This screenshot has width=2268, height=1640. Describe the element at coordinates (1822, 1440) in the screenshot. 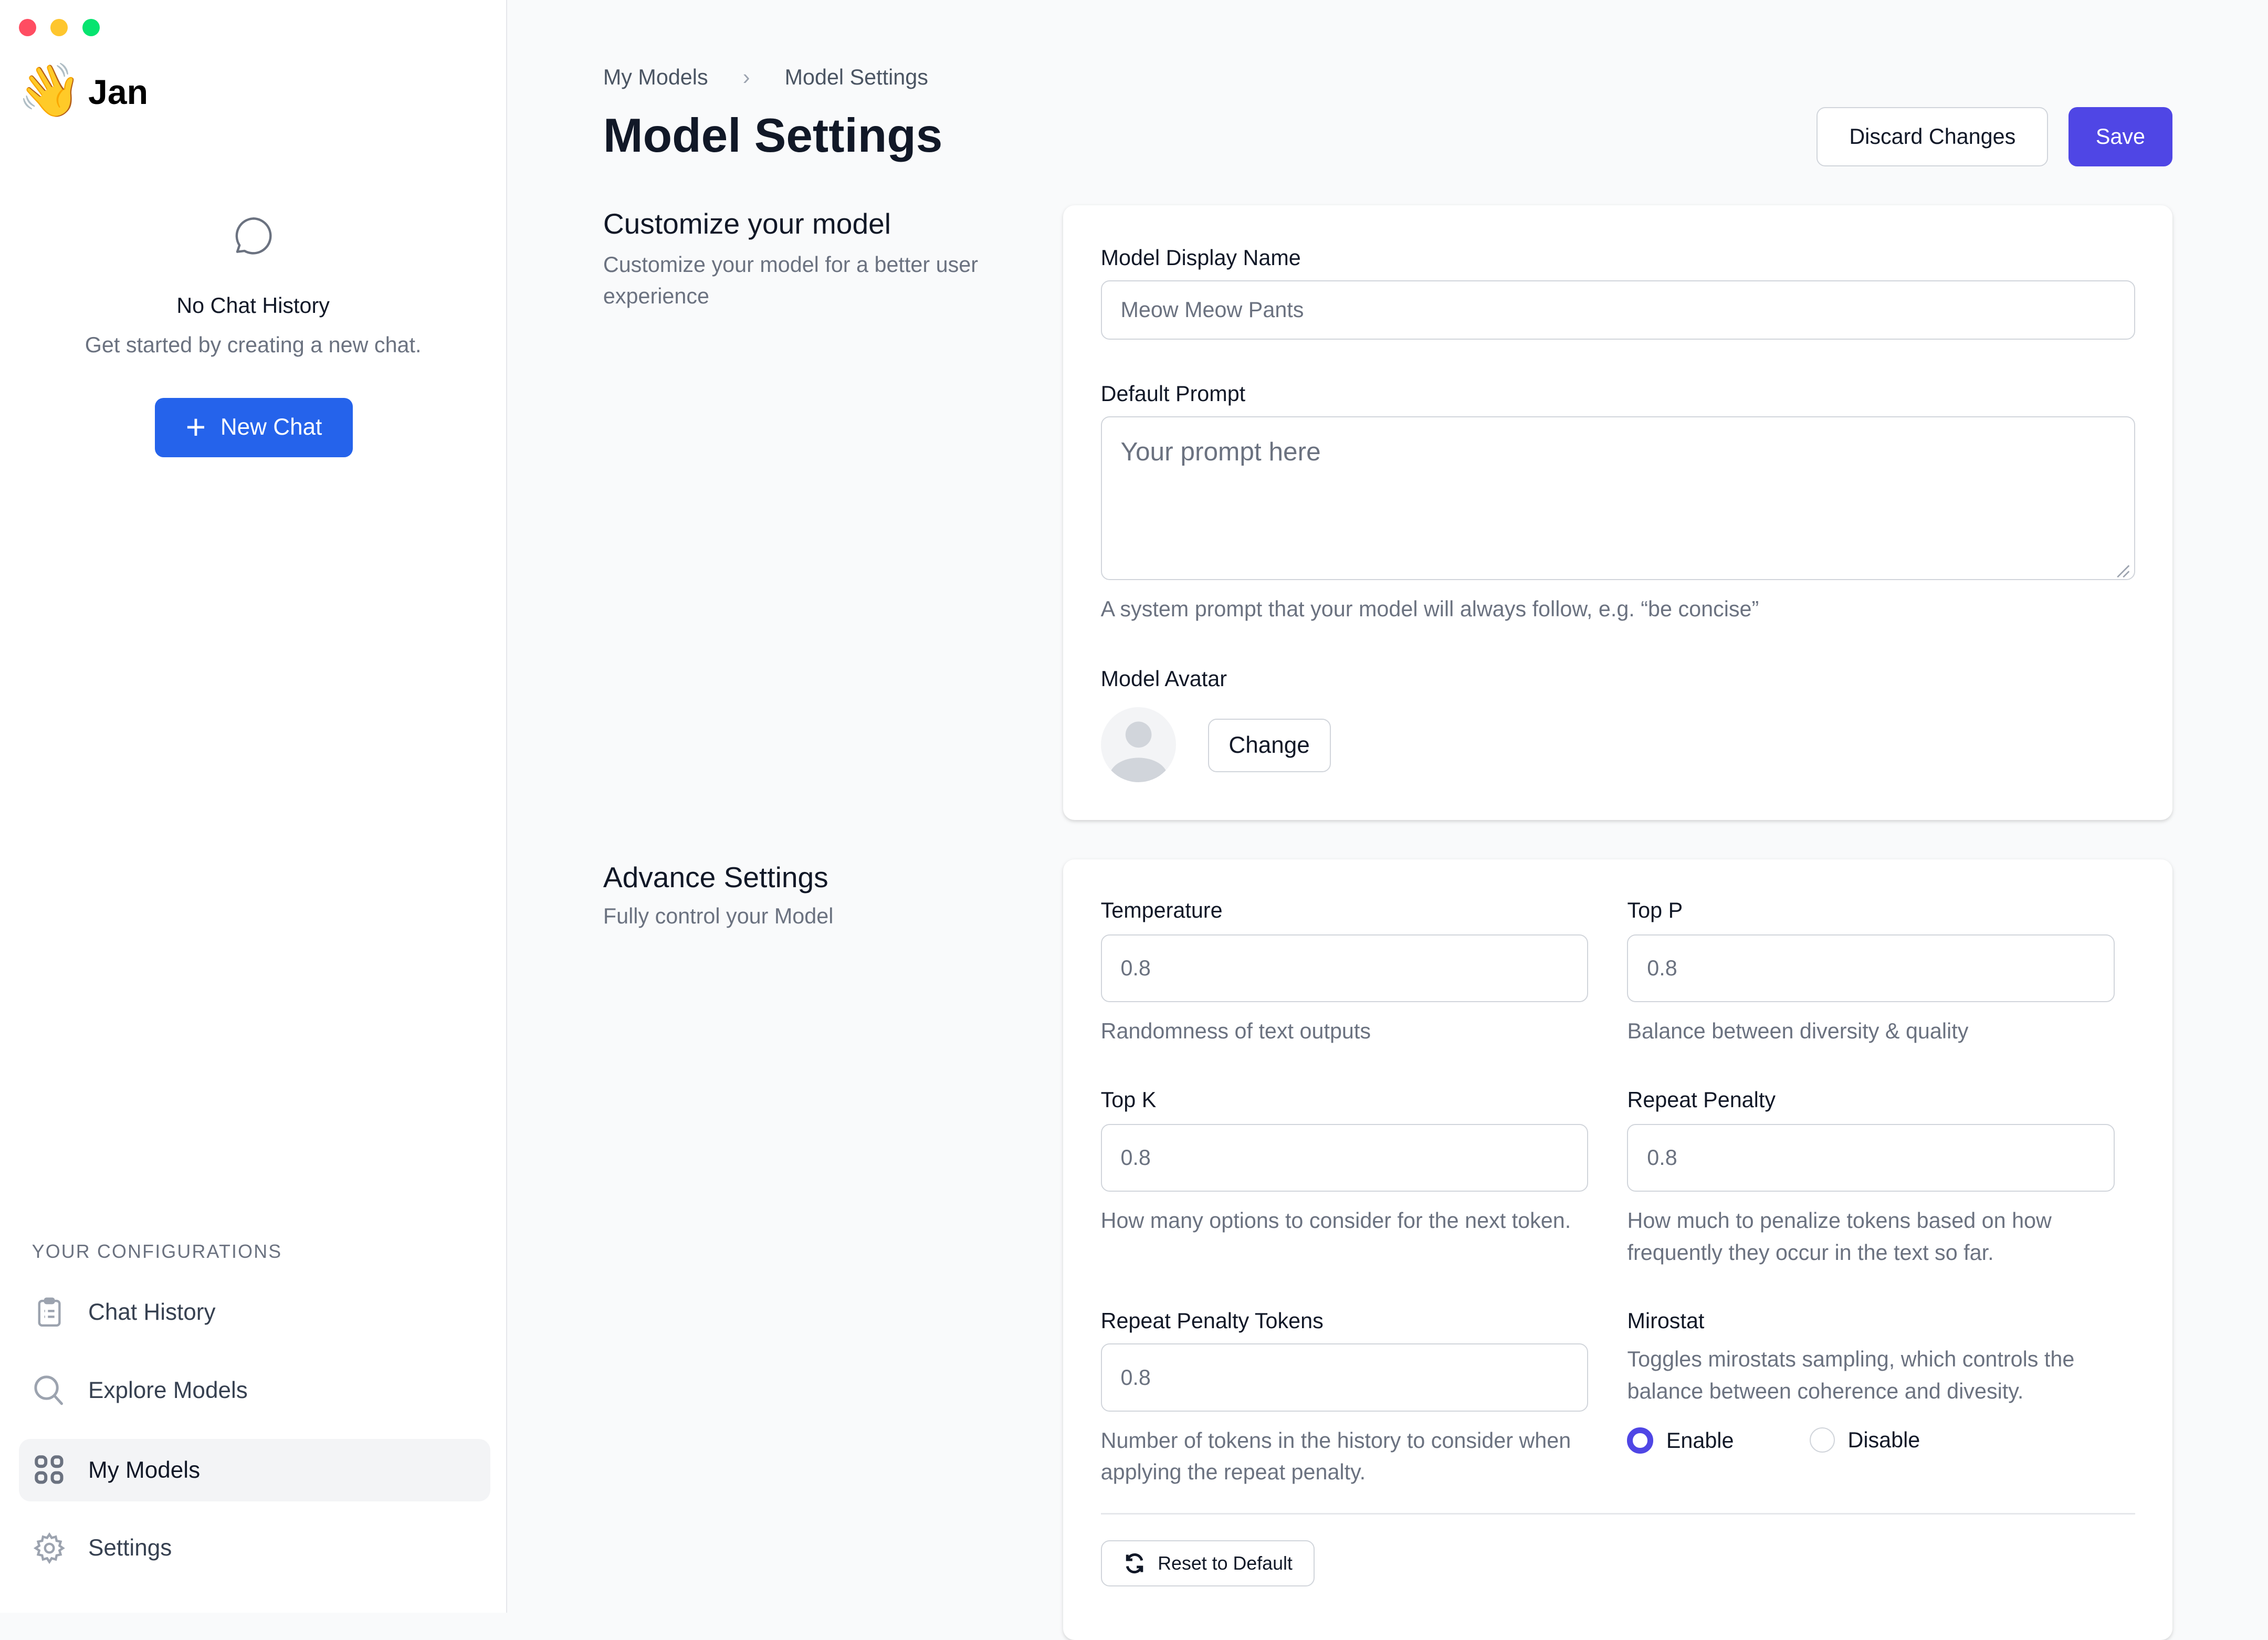

I see `radio-unselected-icon` at that location.